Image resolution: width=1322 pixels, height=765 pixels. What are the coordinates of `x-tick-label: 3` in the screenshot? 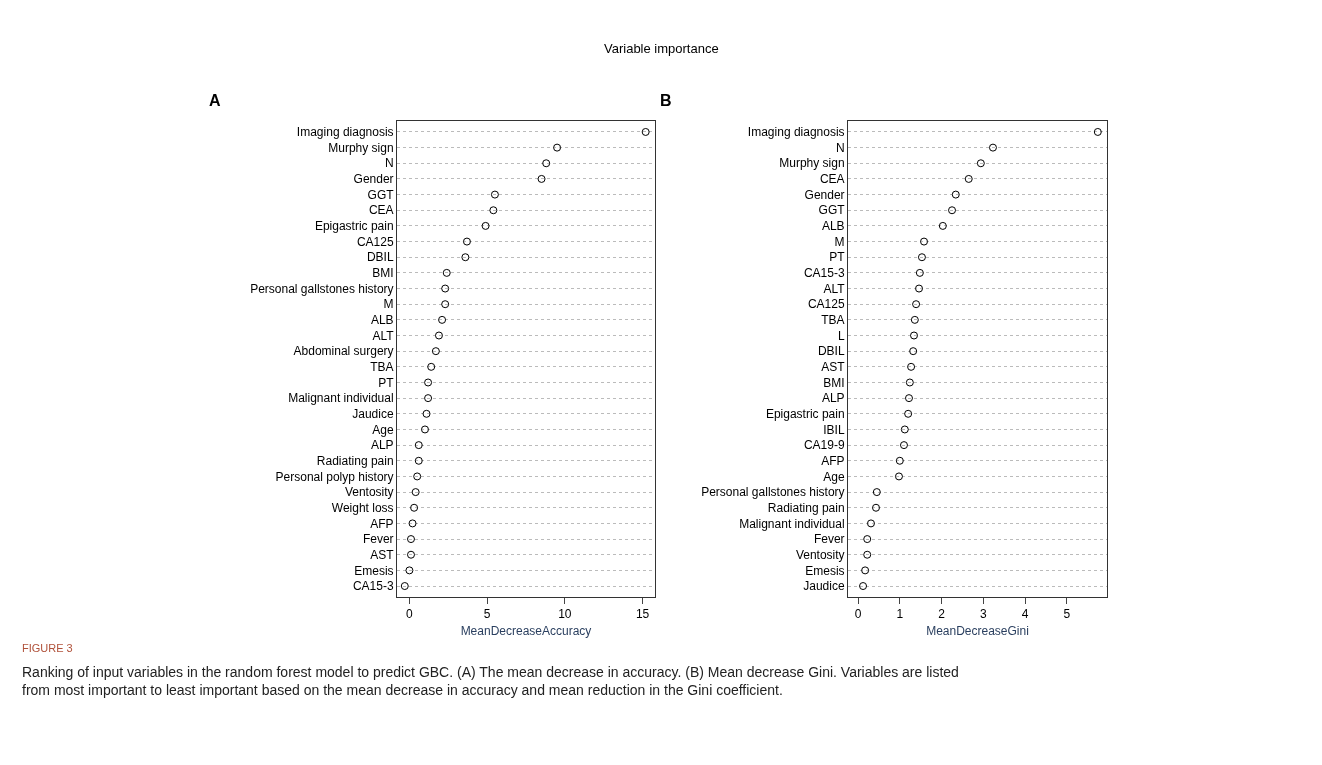 It's located at (984, 614).